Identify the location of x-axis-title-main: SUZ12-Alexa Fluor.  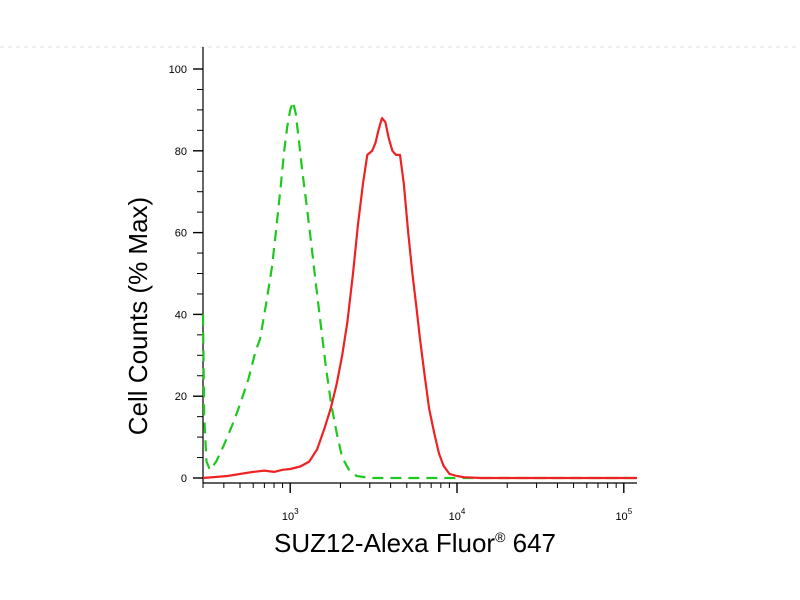
(384, 543).